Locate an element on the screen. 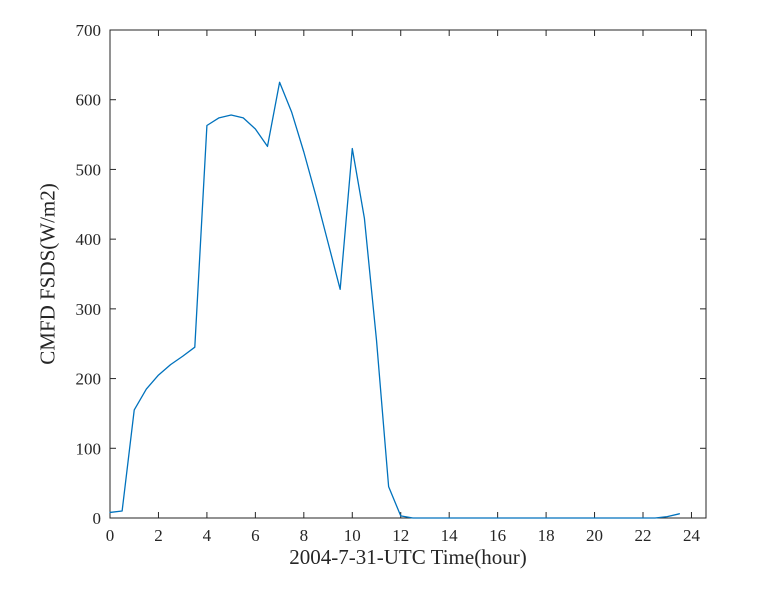 The height and width of the screenshot is (600, 767). x-axis-label: 2004-7-31-UTC Time(hour) is located at coordinates (408, 557).